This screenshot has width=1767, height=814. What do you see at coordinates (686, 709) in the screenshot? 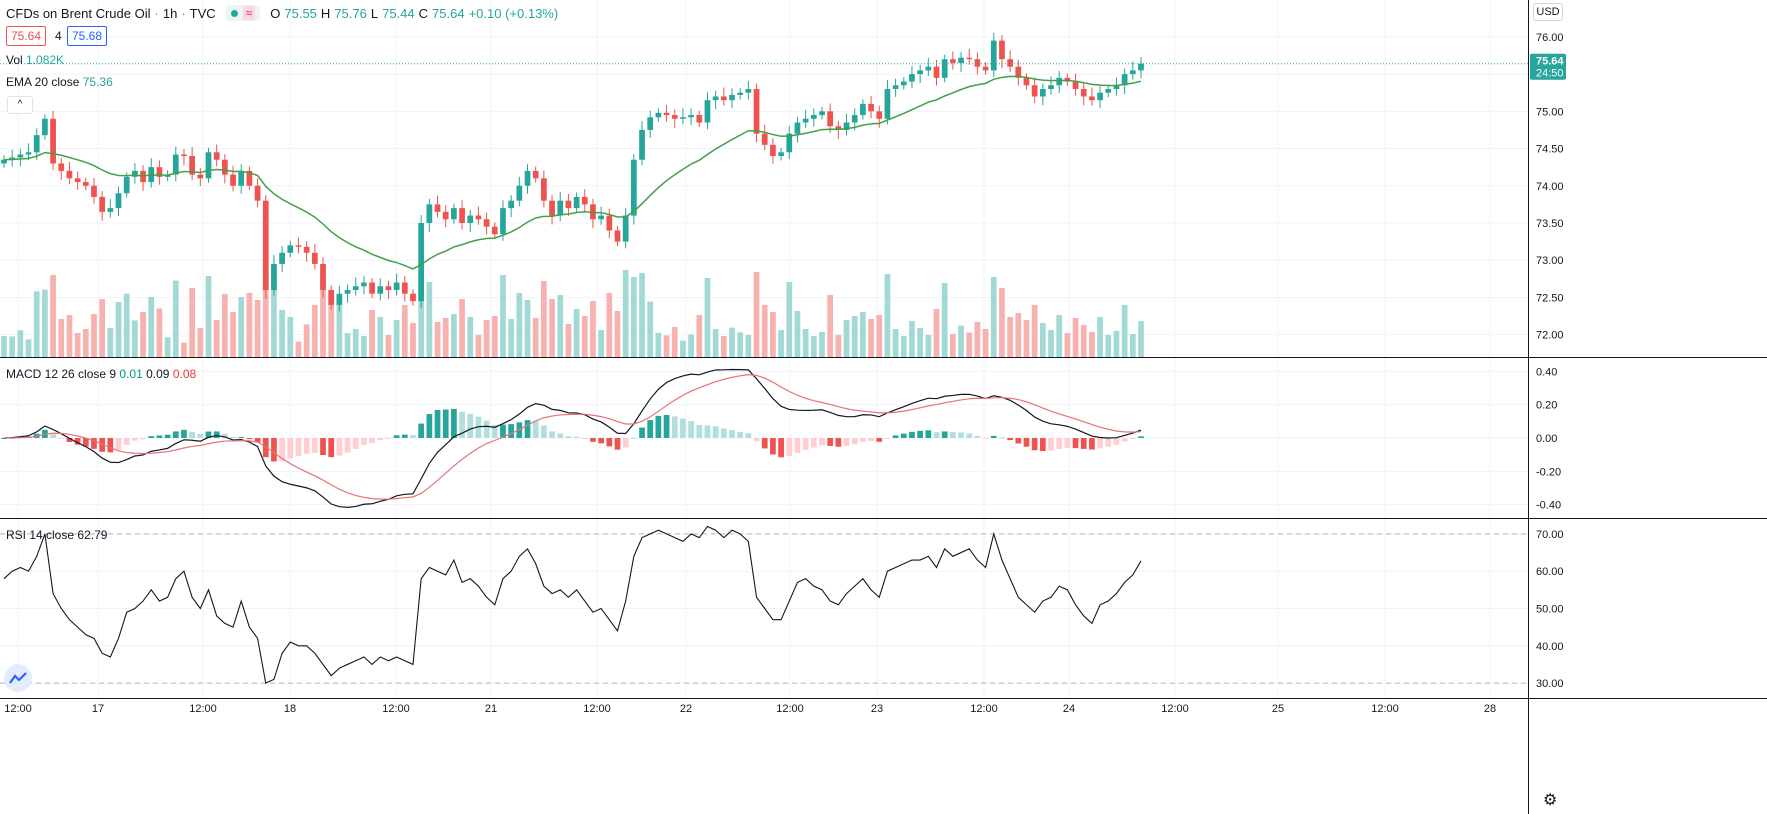
I see `time-axis-tick: 22` at bounding box center [686, 709].